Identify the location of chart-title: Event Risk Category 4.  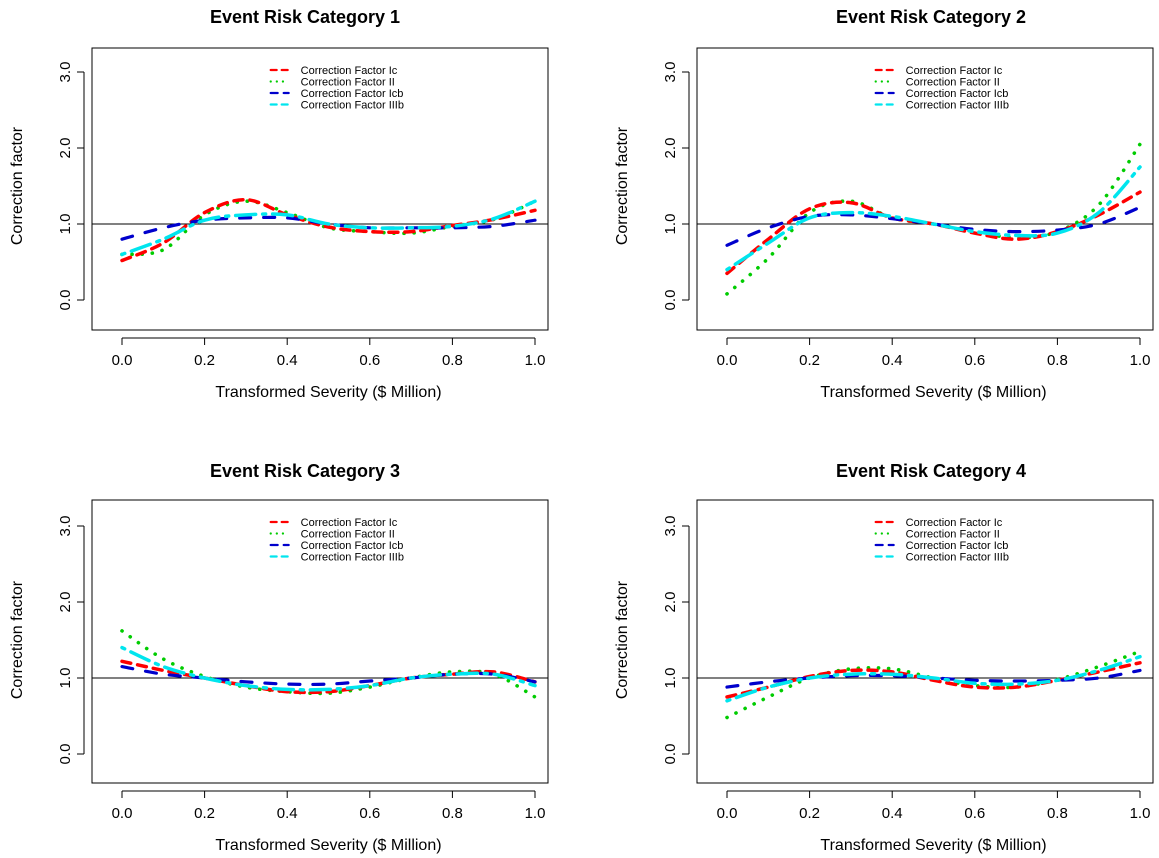
(931, 471).